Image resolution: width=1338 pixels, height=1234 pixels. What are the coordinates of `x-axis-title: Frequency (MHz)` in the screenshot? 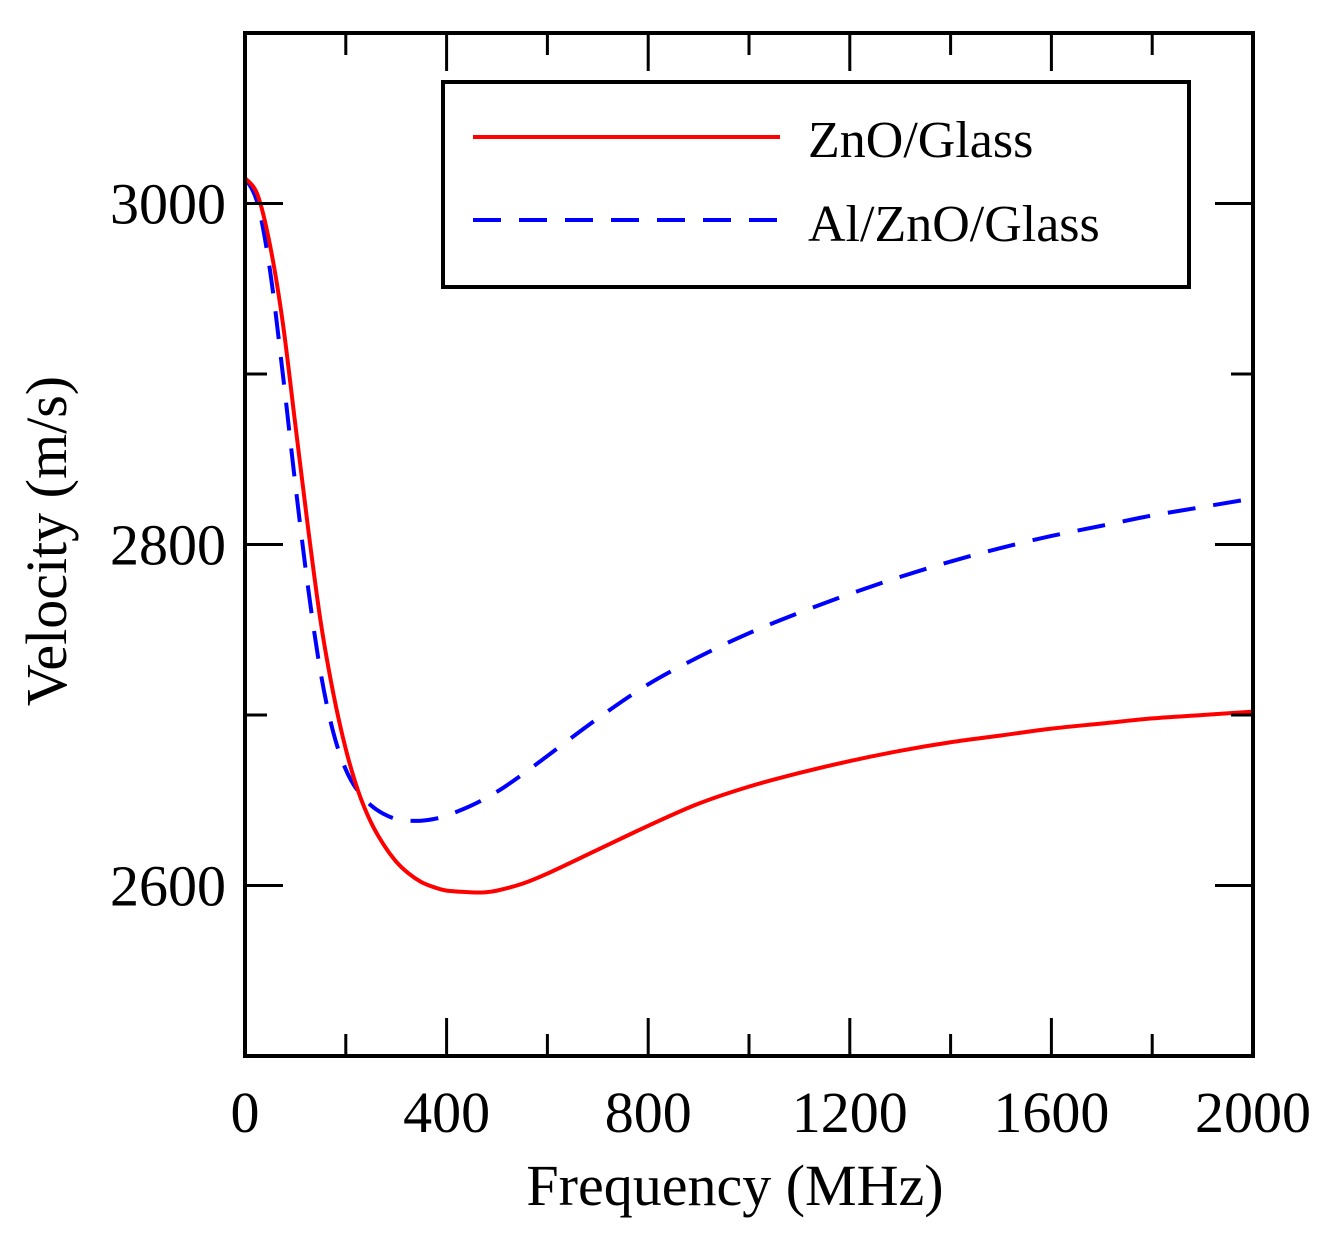 It's located at (734, 1185).